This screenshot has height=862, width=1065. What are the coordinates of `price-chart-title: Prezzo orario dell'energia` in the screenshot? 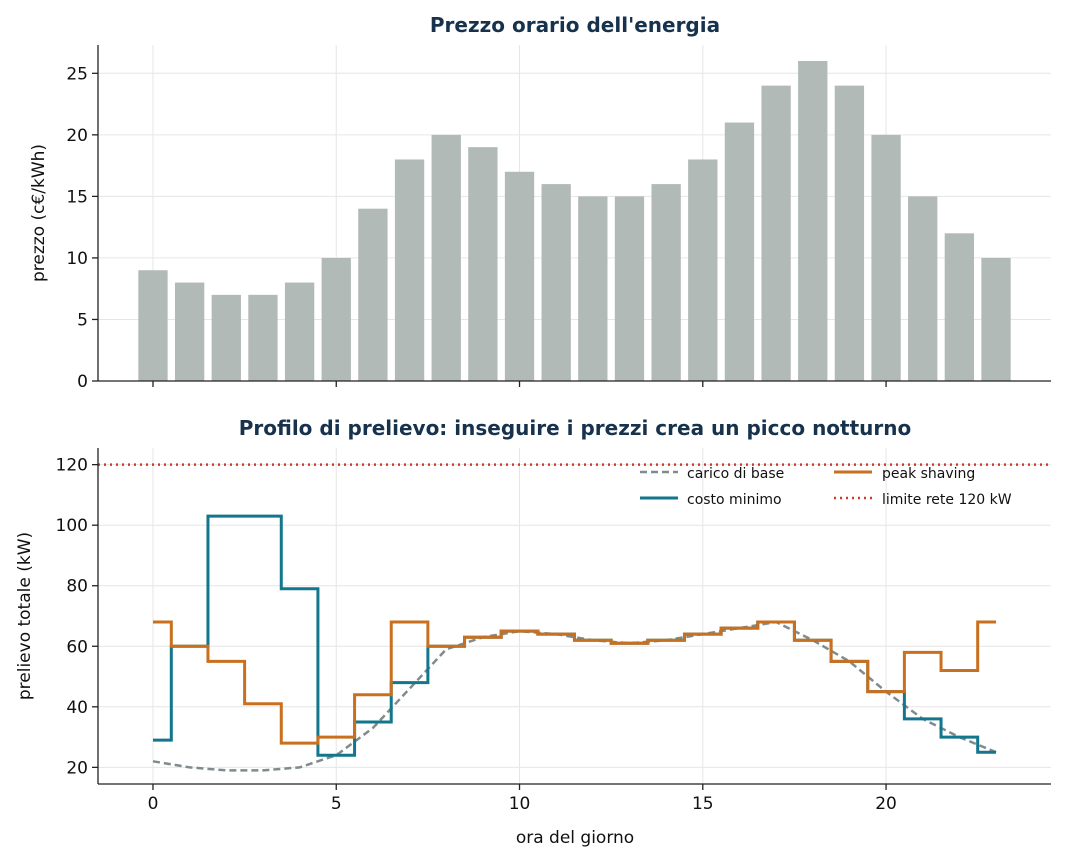 It's located at (575, 25).